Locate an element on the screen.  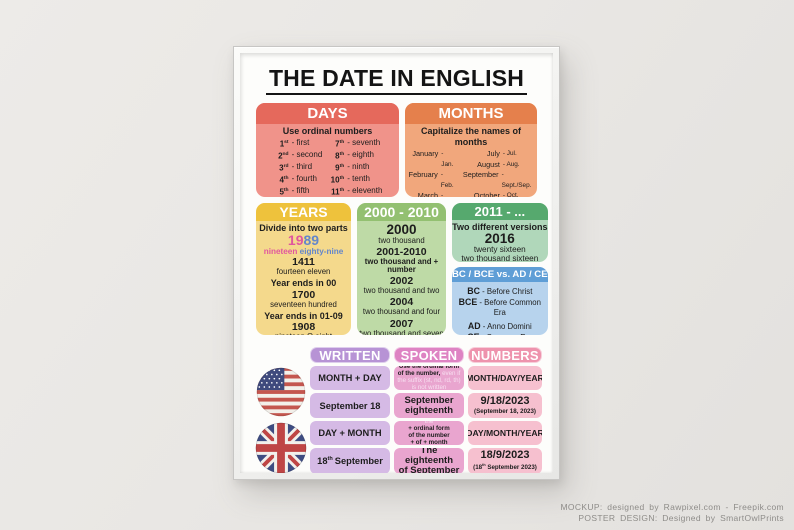
cell-month-day: MONTH + DAY is located at coordinates (350, 378).